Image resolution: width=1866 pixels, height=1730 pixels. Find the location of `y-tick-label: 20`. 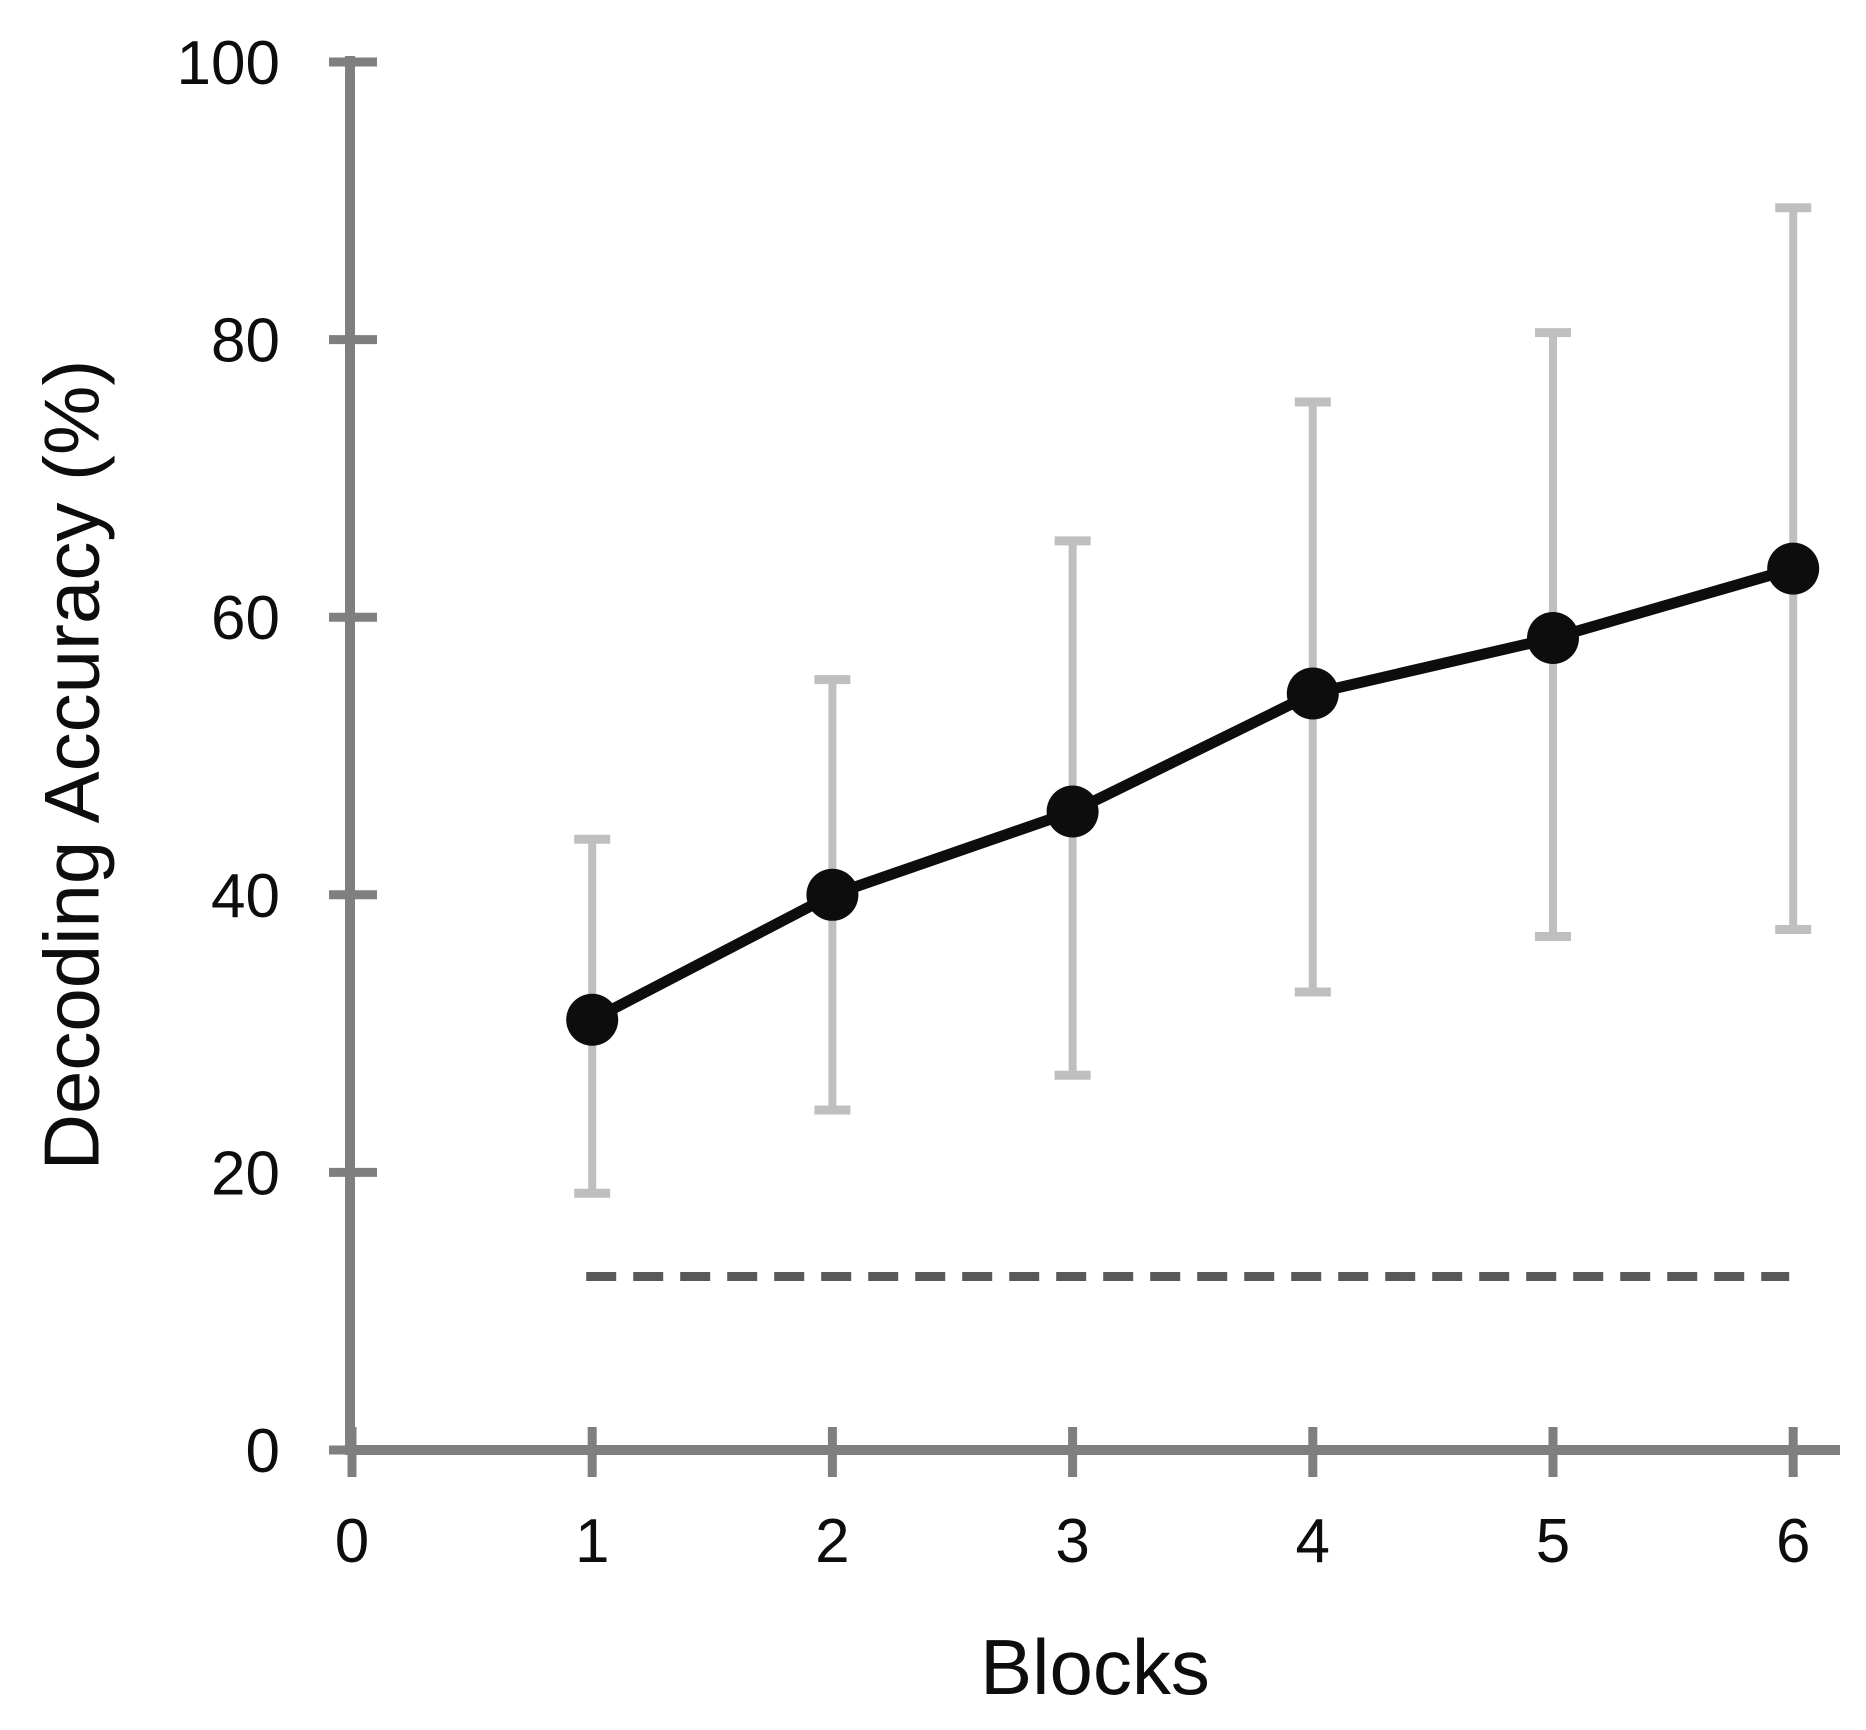

y-tick-label: 20 is located at coordinates (245, 1173).